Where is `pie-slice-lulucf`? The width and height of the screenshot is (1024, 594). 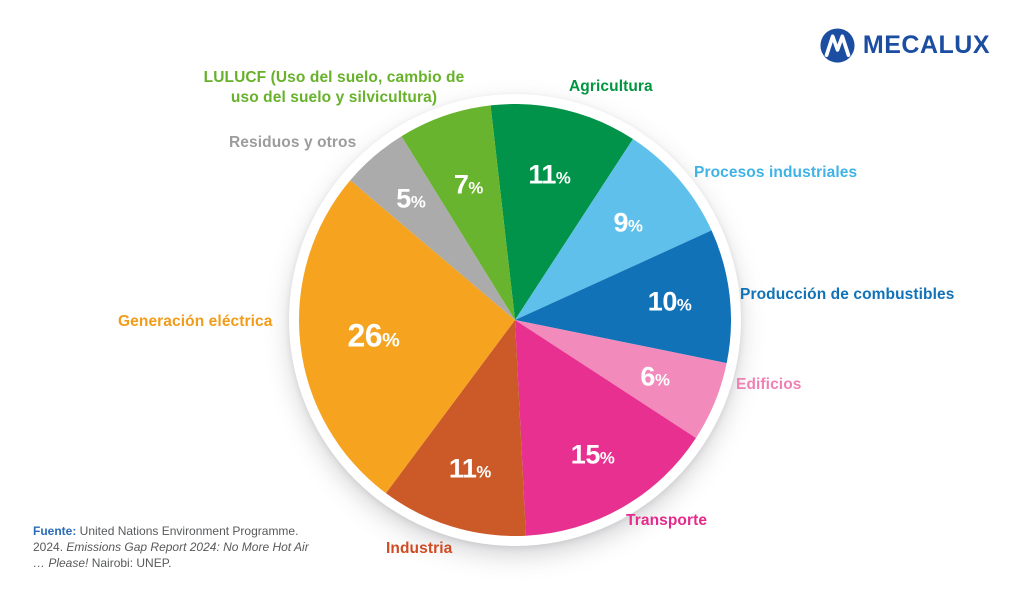 pie-slice-lulucf is located at coordinates (458, 212).